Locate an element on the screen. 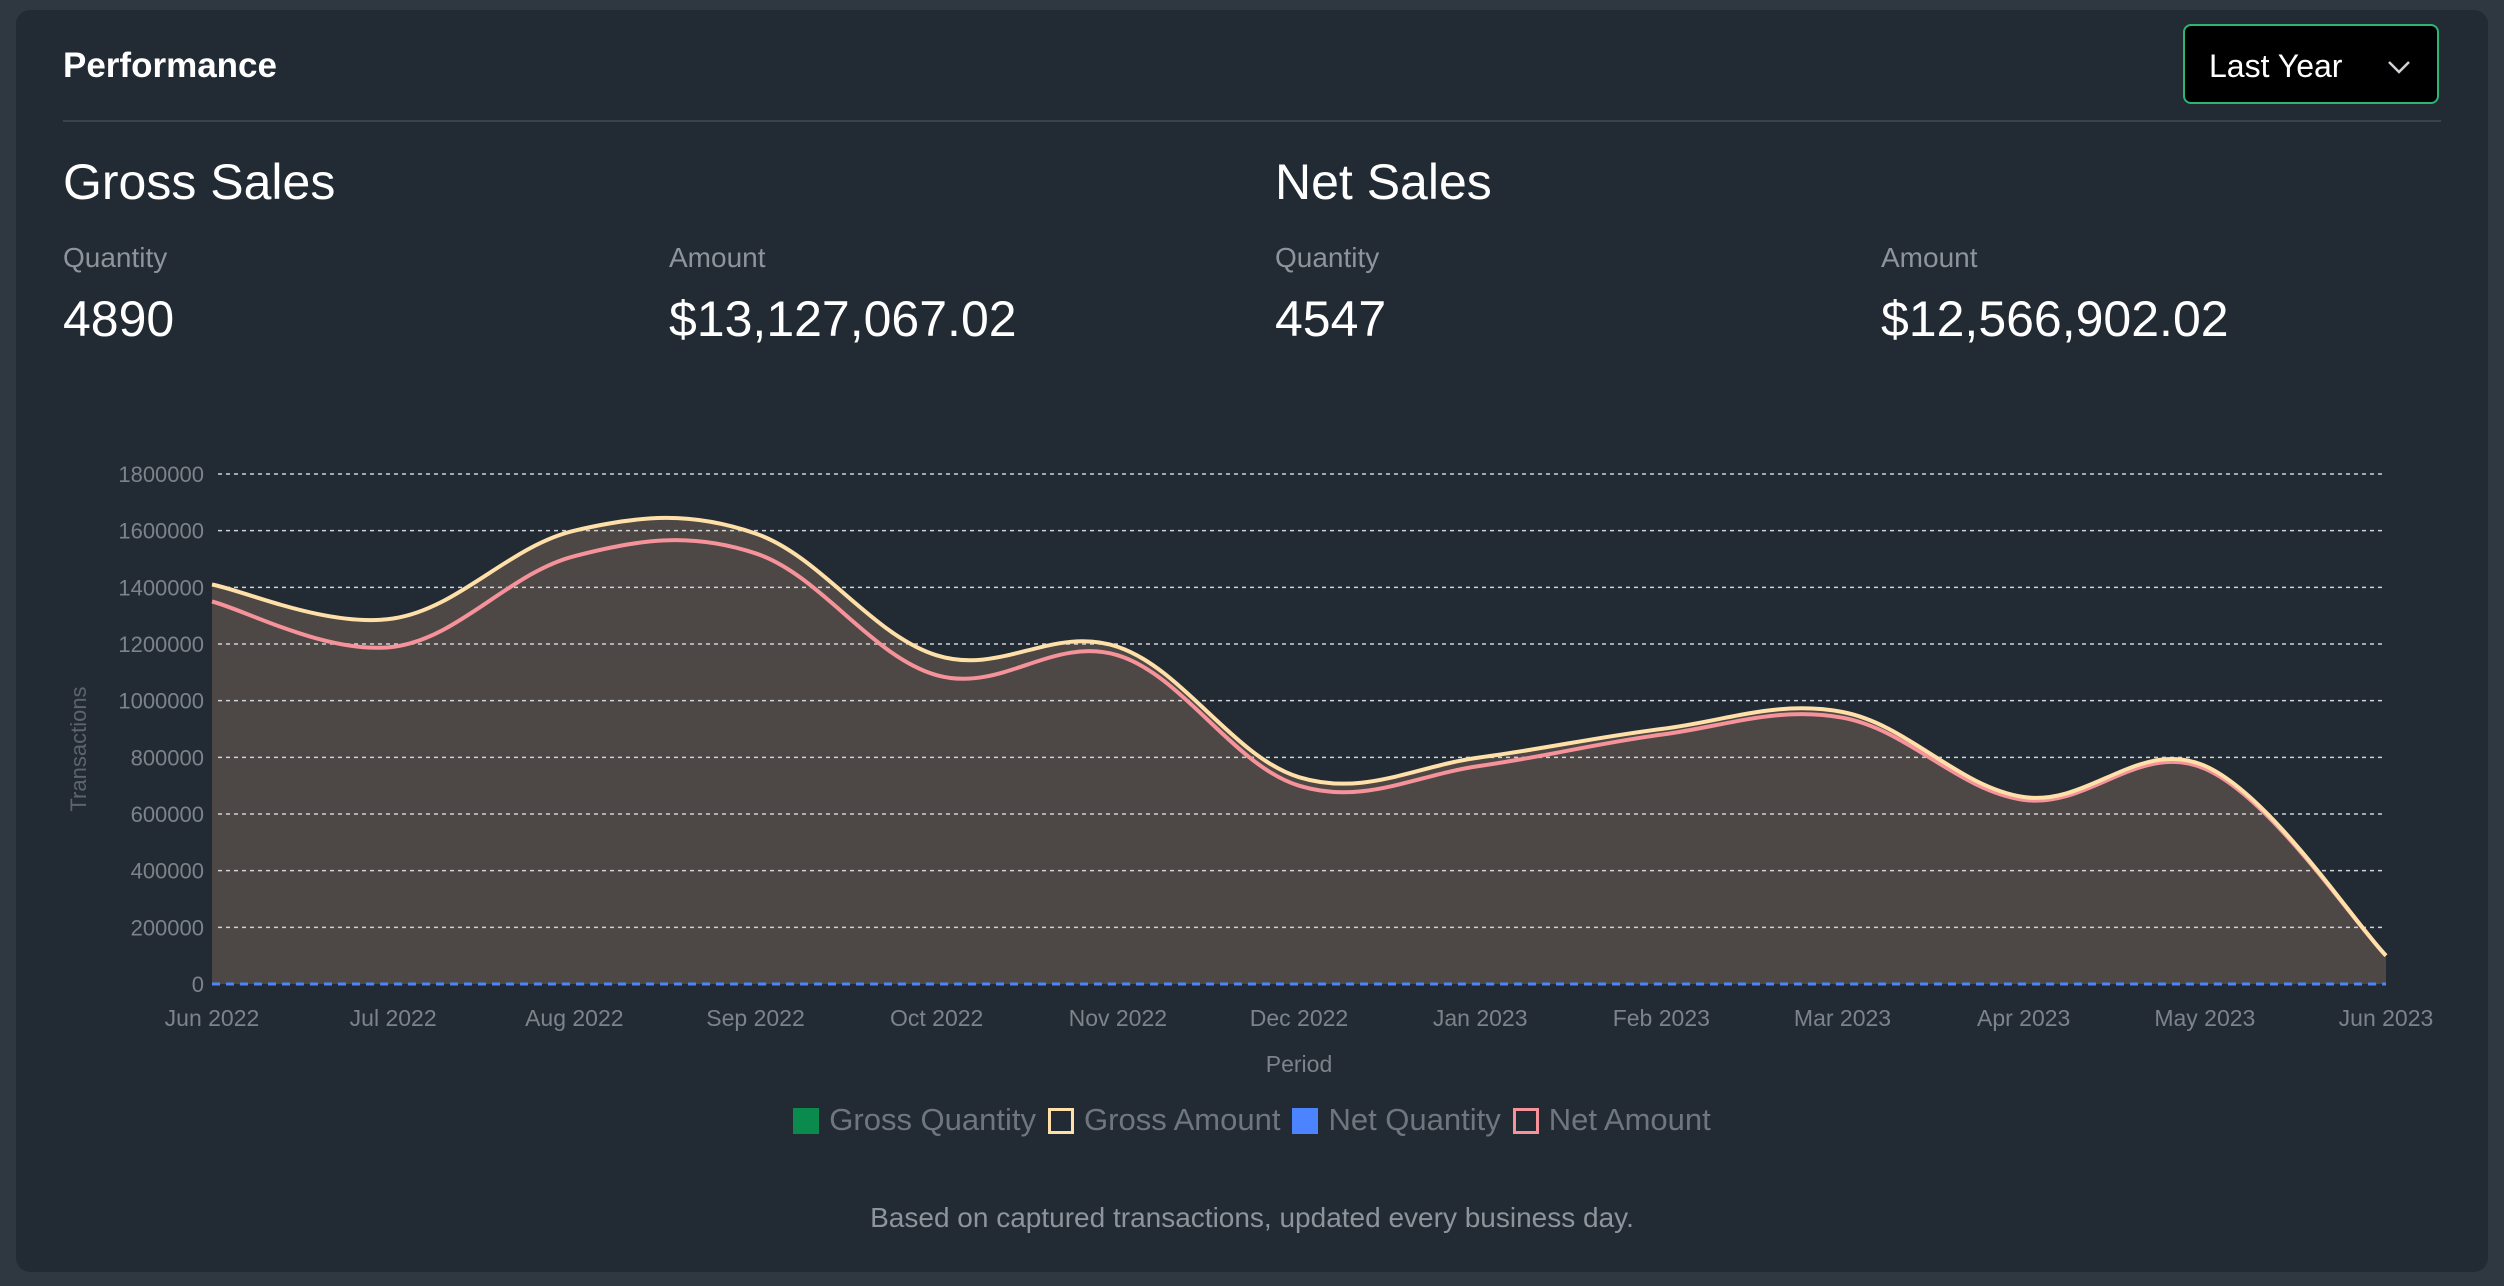 This screenshot has height=1286, width=2504. y-axis-title: Transactions is located at coordinates (78, 748).